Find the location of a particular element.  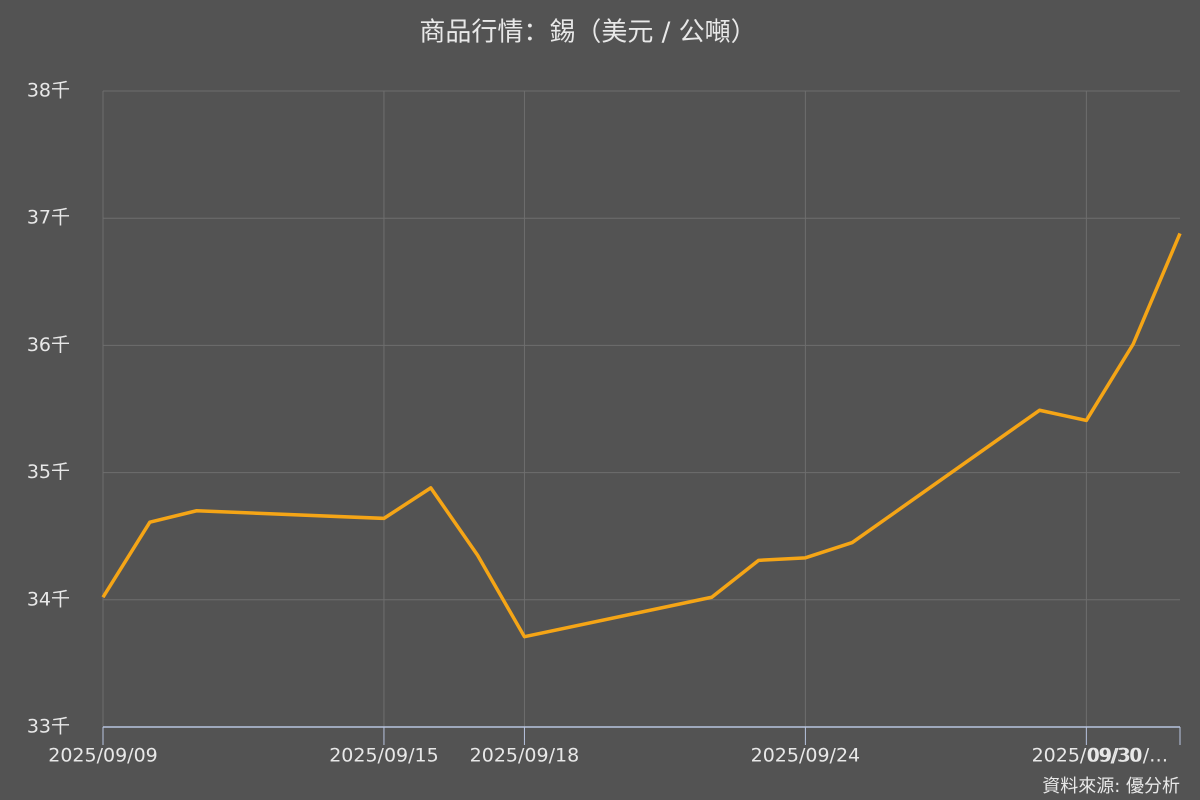

y-tick-label: 36千 is located at coordinates (48, 345).